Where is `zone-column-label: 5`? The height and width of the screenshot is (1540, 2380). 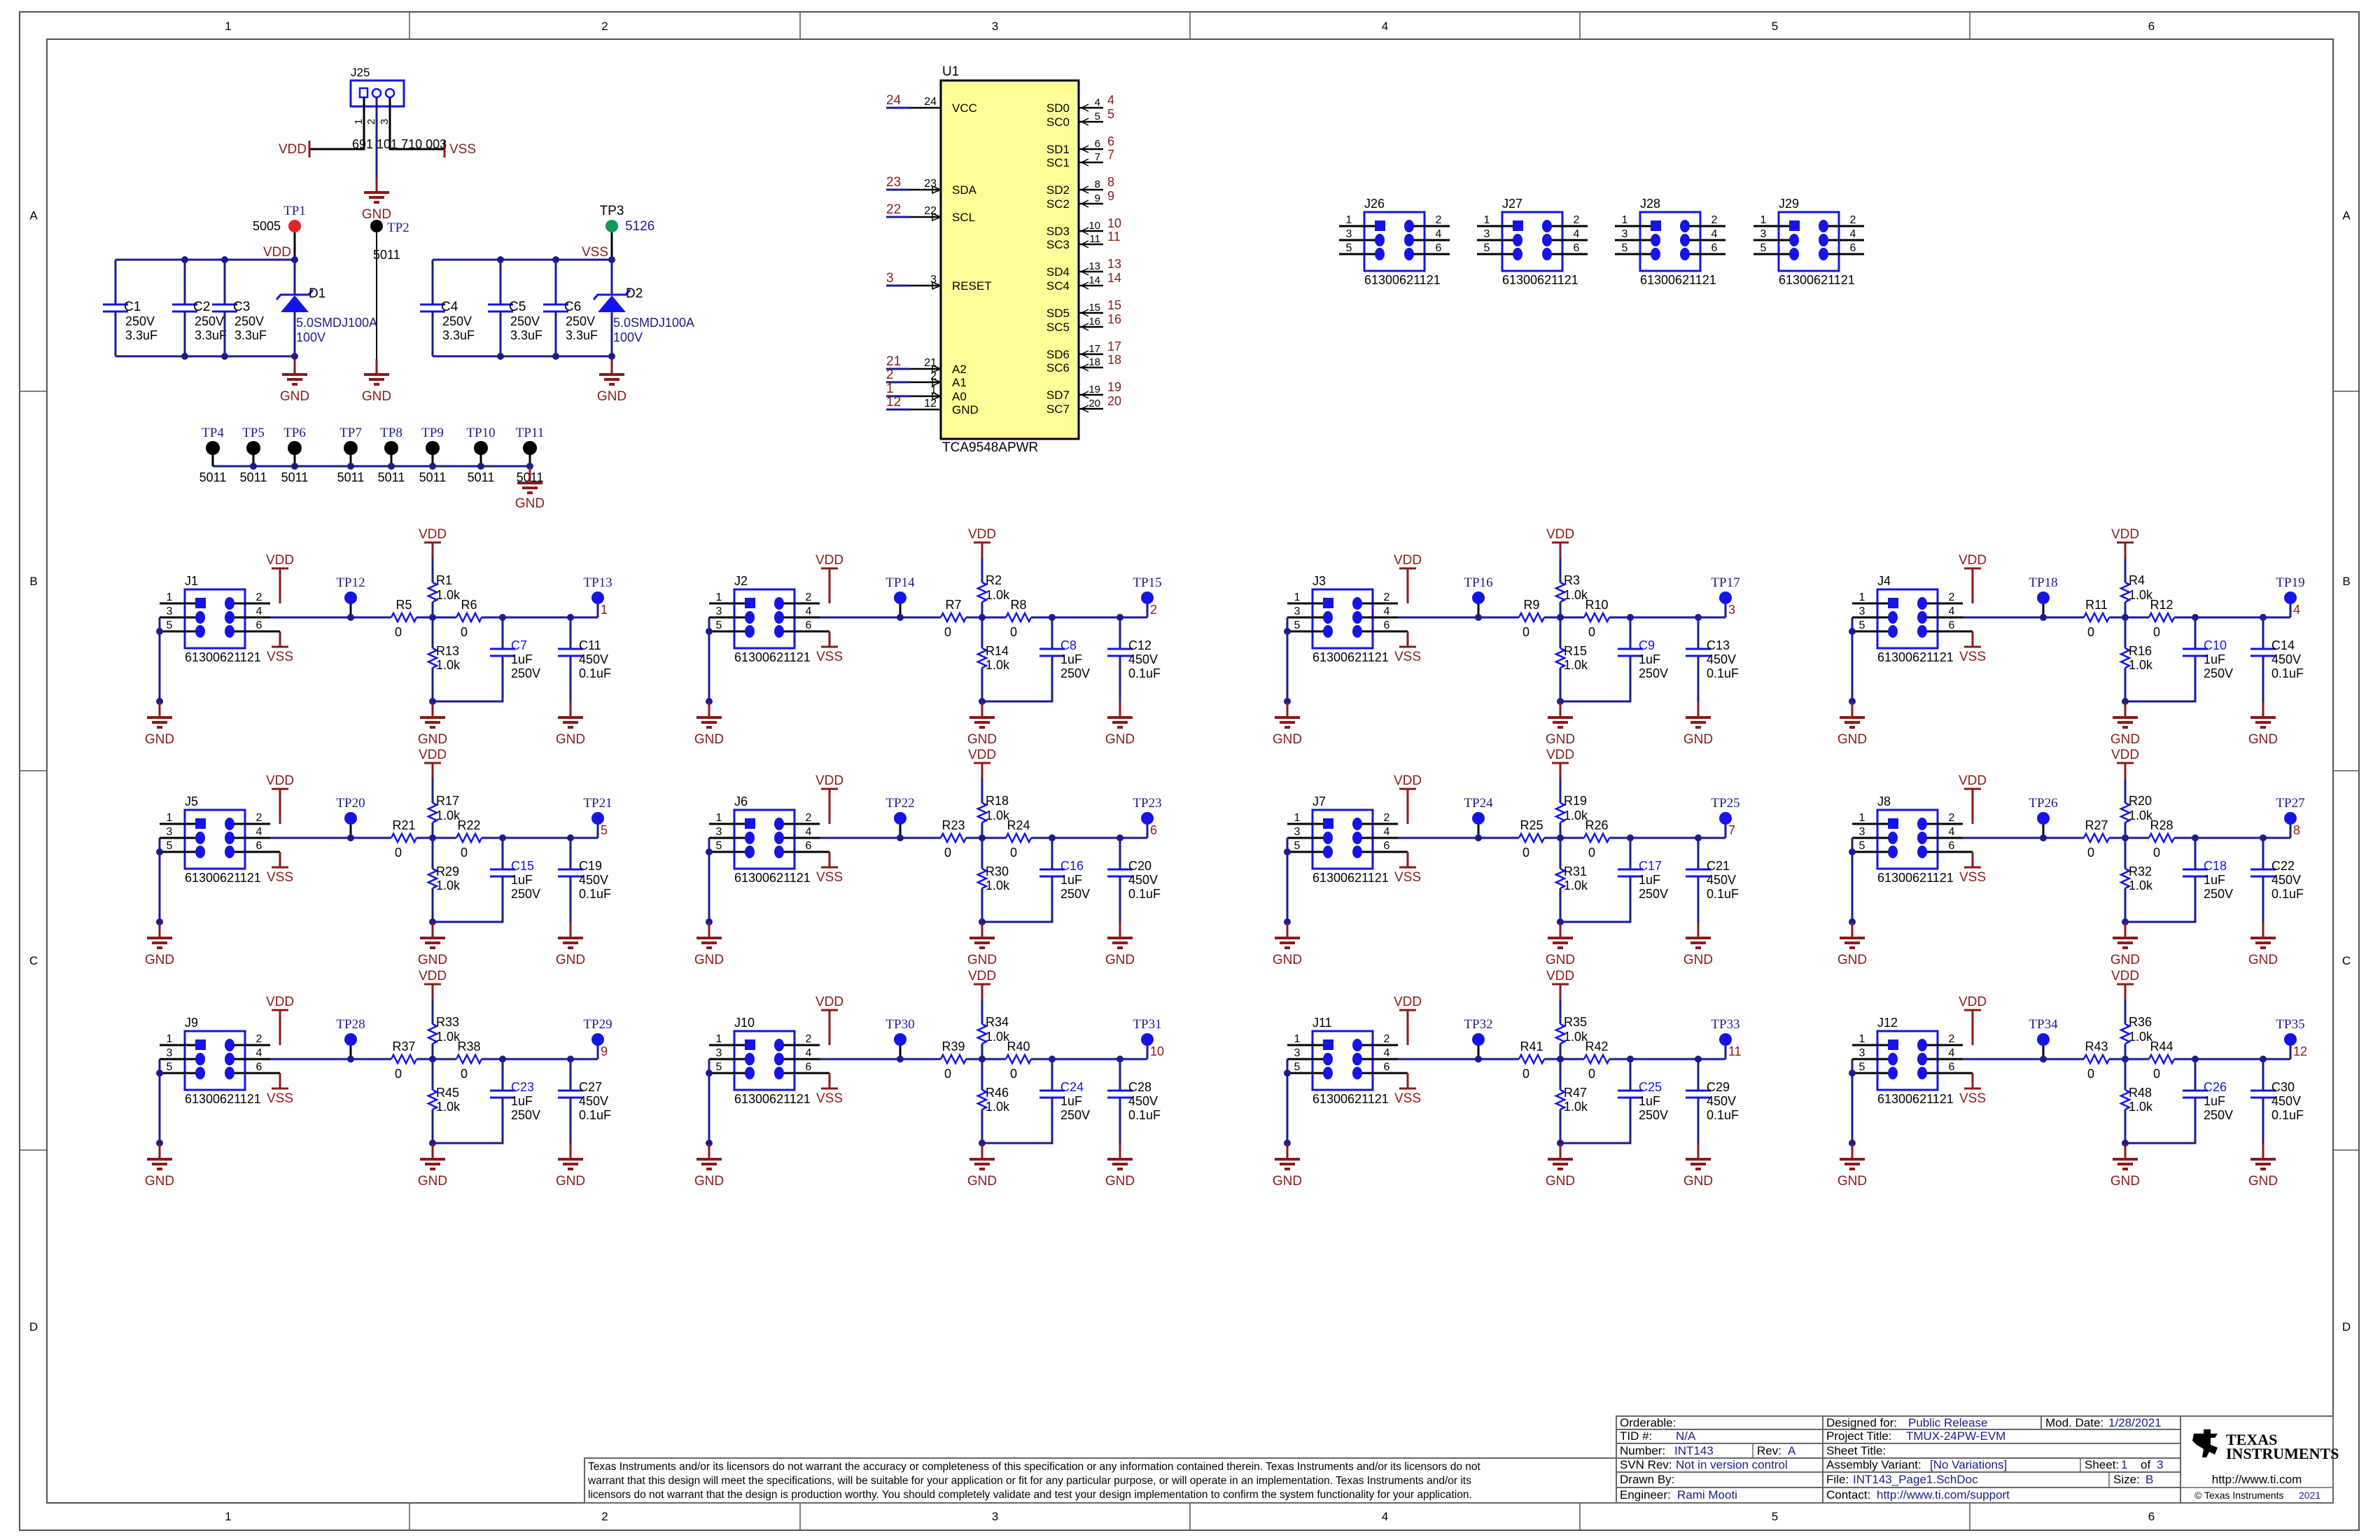
zone-column-label: 5 is located at coordinates (1775, 1516).